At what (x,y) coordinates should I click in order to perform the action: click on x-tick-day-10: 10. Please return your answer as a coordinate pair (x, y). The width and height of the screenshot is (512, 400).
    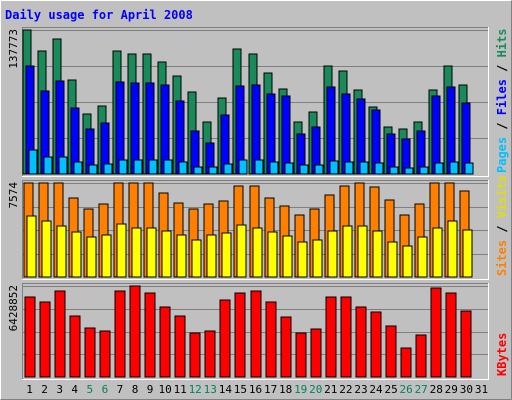
    Looking at the image, I should click on (164, 389).